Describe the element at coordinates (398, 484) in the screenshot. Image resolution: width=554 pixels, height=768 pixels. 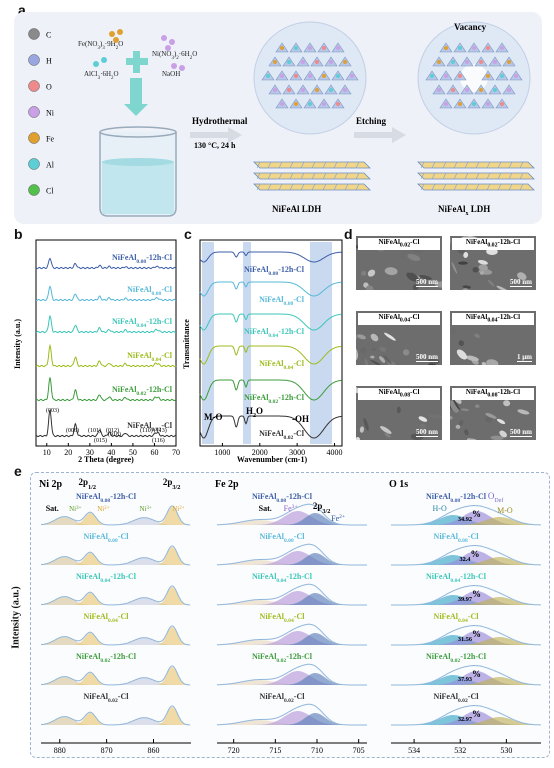
I see `xps-panel-title: O 1s` at that location.